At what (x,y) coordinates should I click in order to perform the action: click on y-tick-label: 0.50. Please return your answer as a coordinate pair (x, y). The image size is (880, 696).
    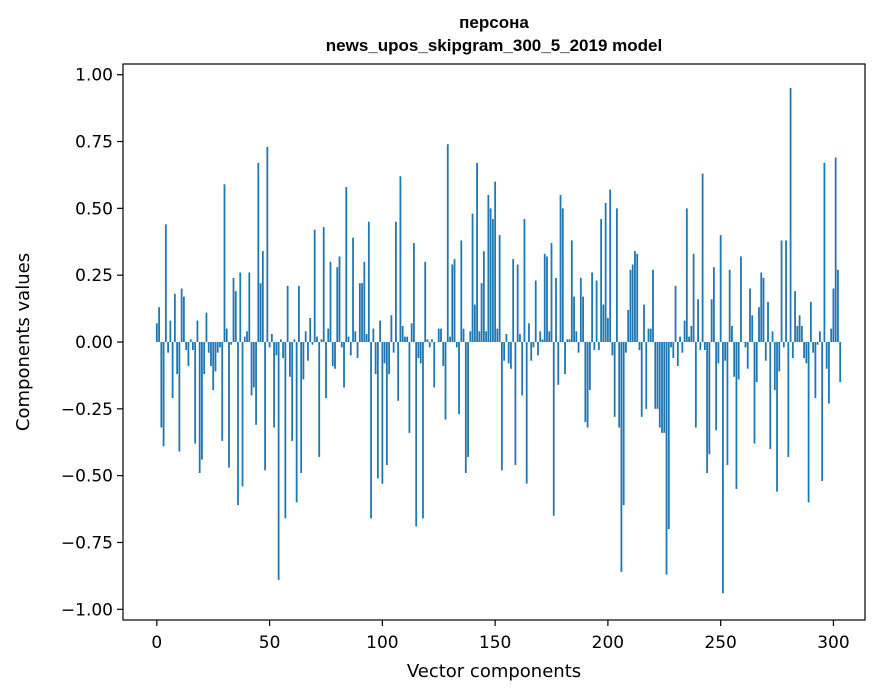
    Looking at the image, I should click on (94, 209).